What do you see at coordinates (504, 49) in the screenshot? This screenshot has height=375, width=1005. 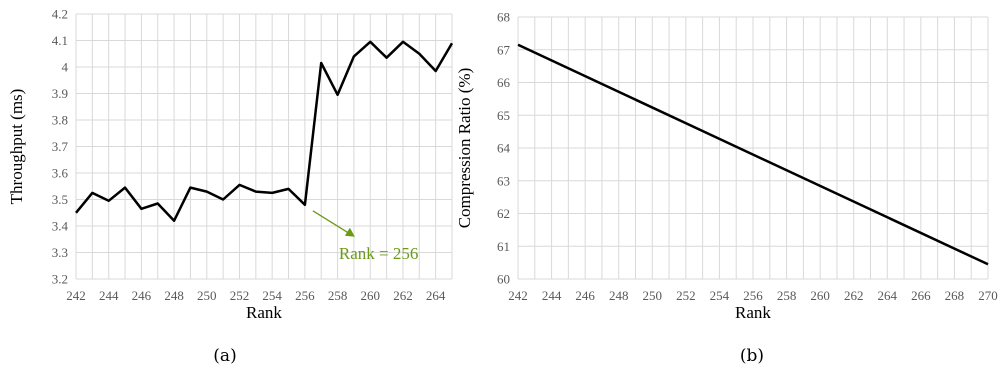 I see `y-tick-label: 67` at bounding box center [504, 49].